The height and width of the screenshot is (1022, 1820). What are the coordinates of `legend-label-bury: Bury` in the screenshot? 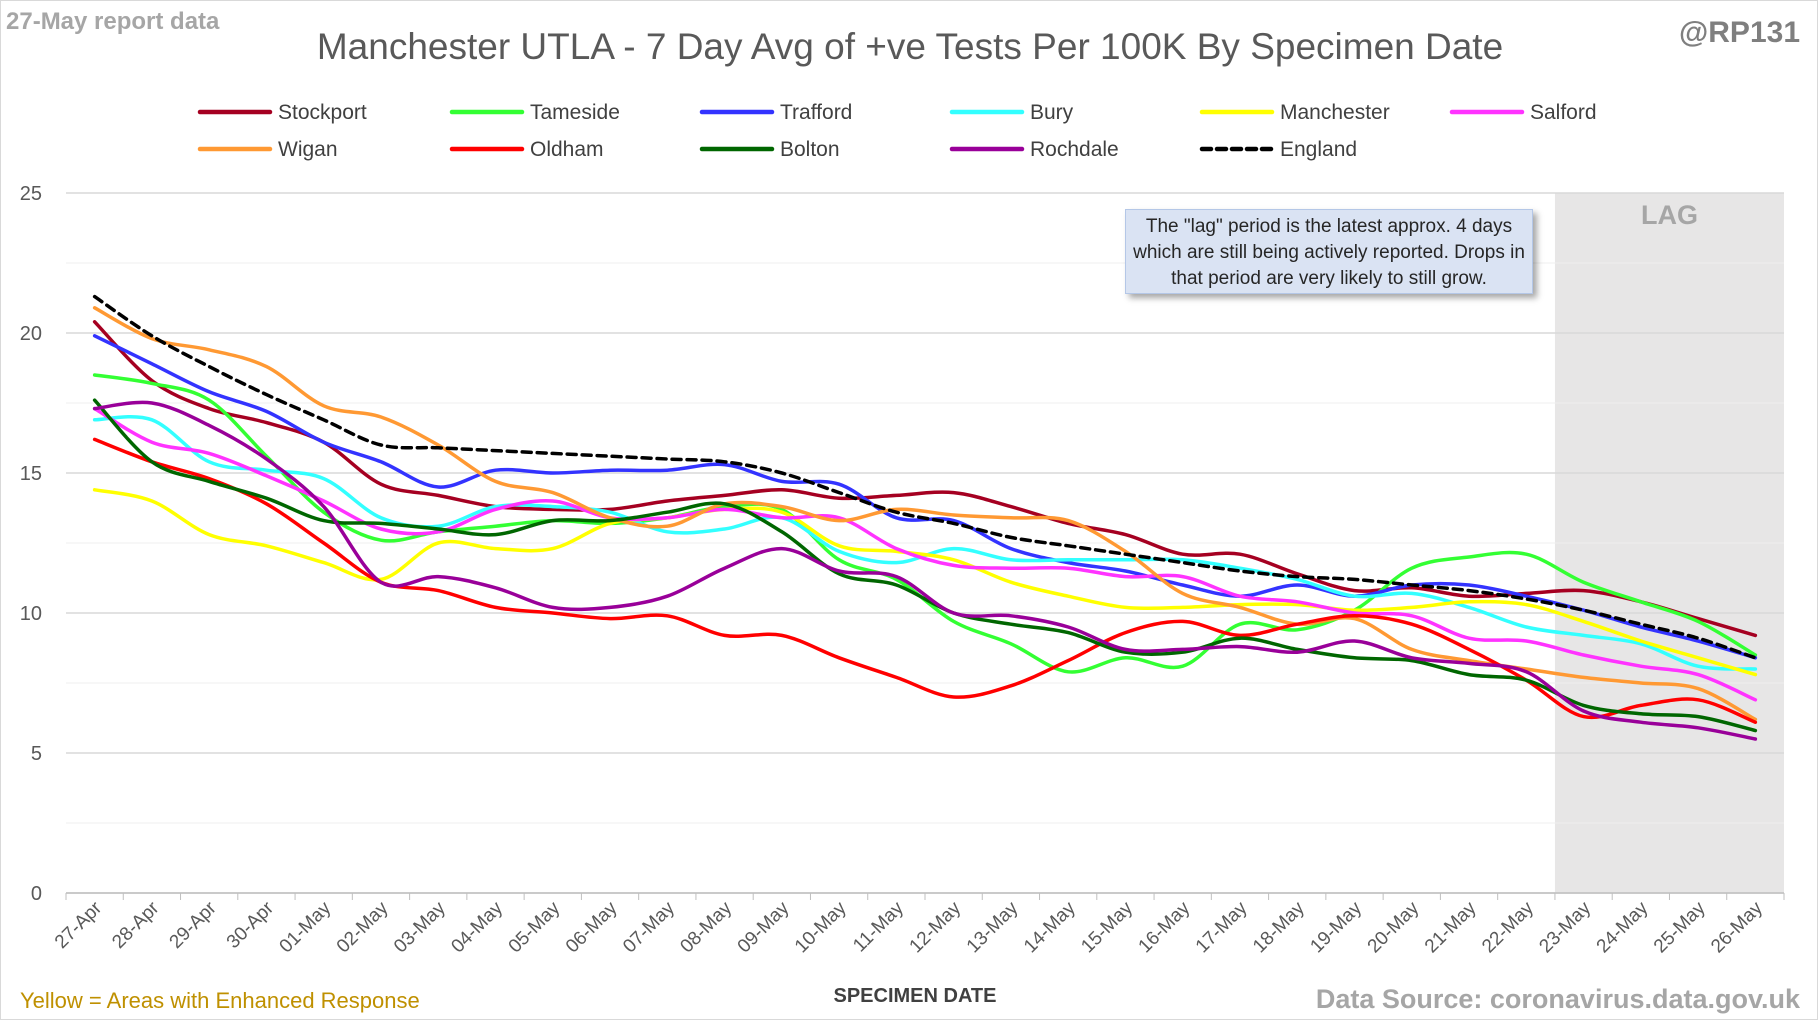 It's located at (1052, 112).